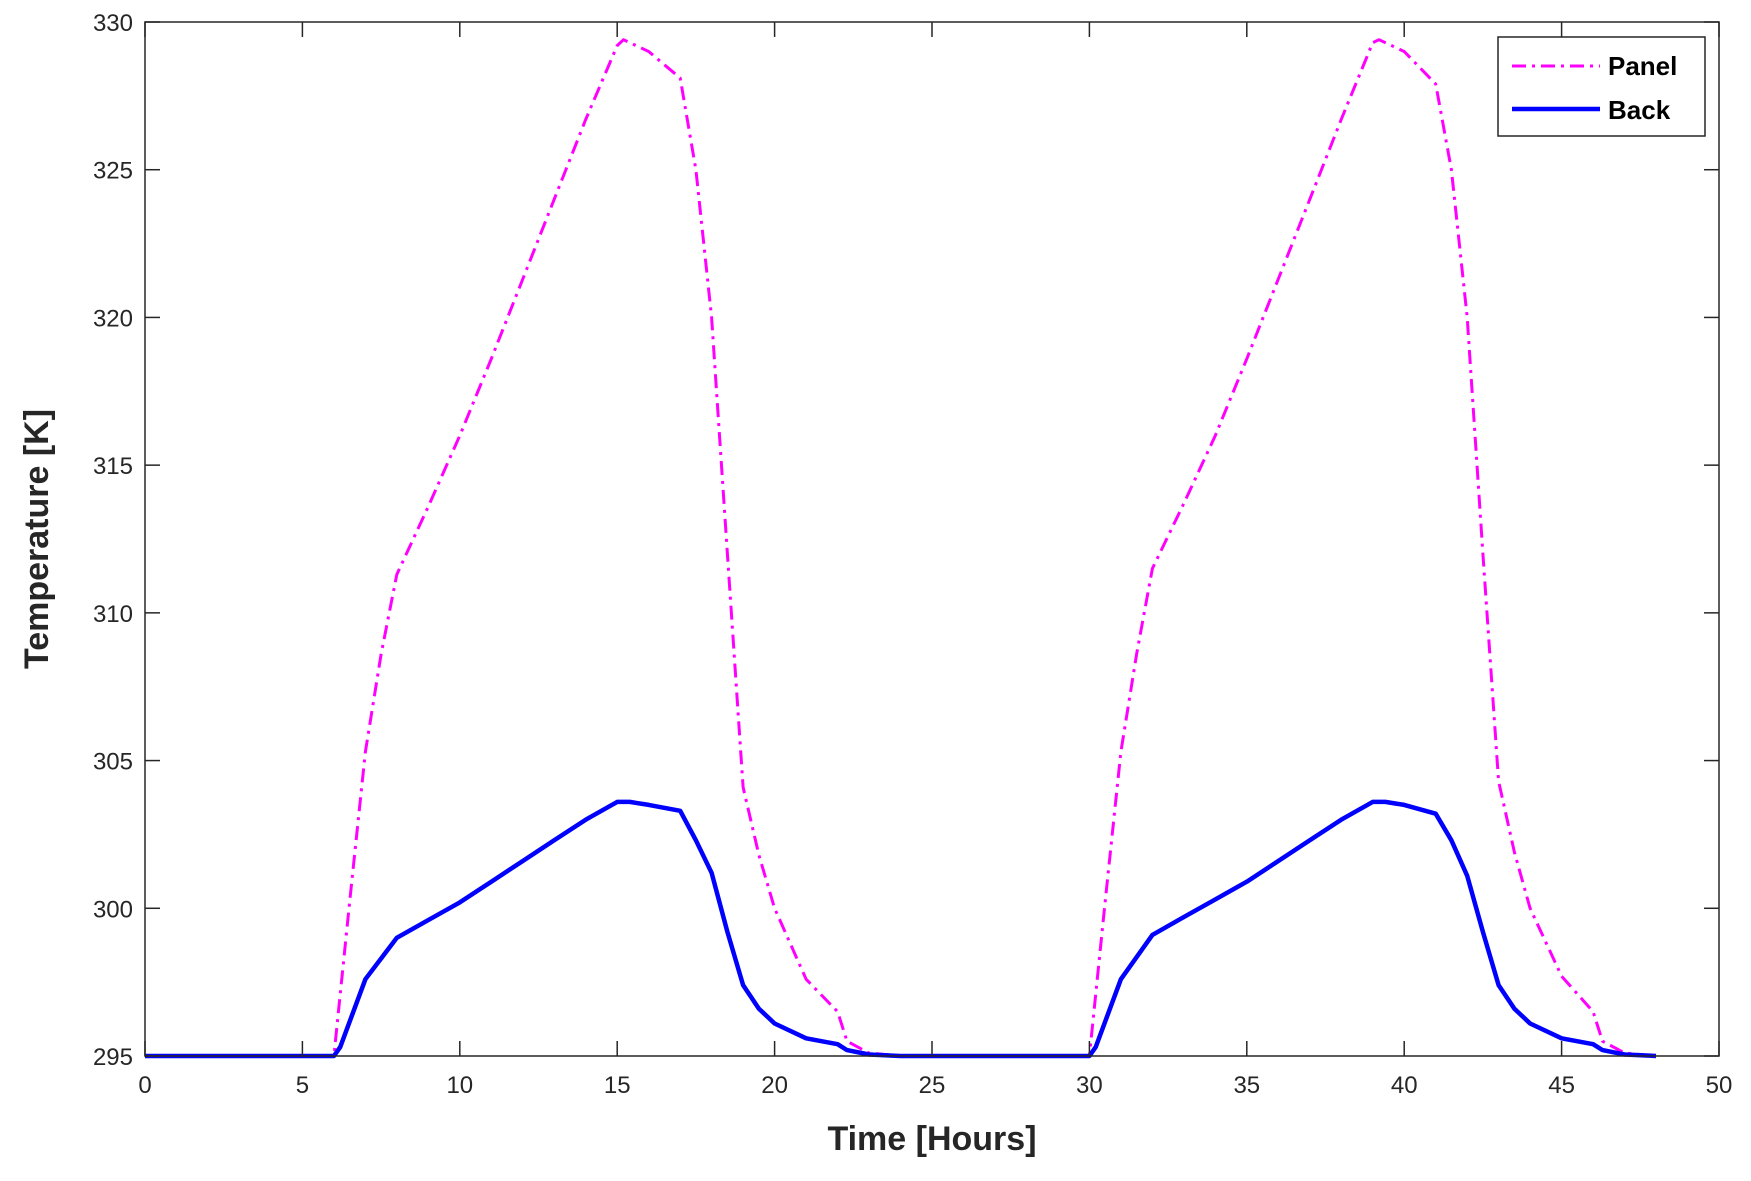 Image resolution: width=1751 pixels, height=1181 pixels. I want to click on legend: Panel Back, so click(1601, 86).